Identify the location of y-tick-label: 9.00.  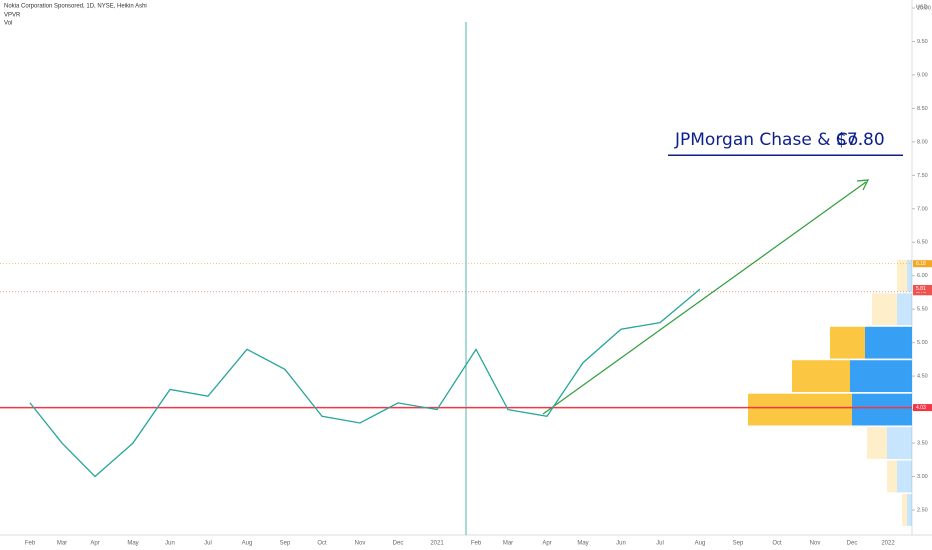
(922, 75).